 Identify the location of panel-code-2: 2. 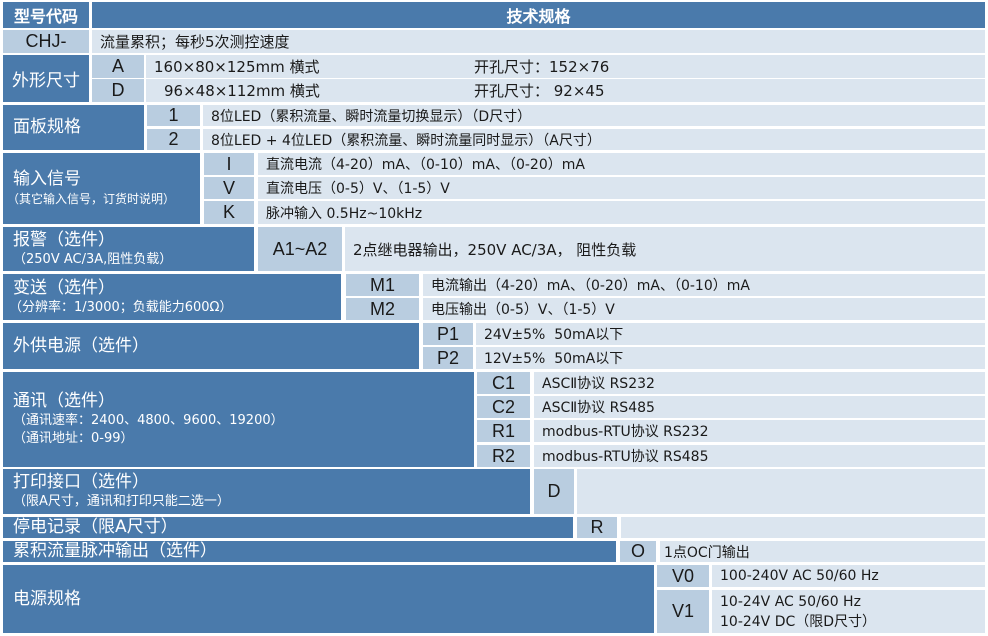
(173, 139).